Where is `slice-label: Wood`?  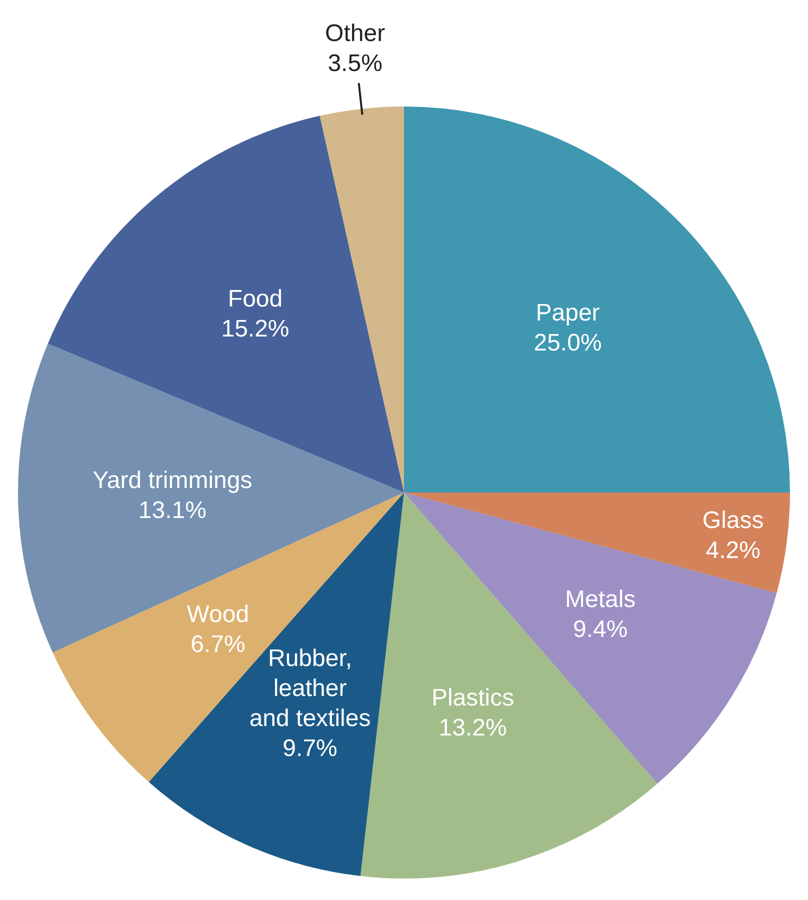 slice-label: Wood is located at coordinates (218, 614).